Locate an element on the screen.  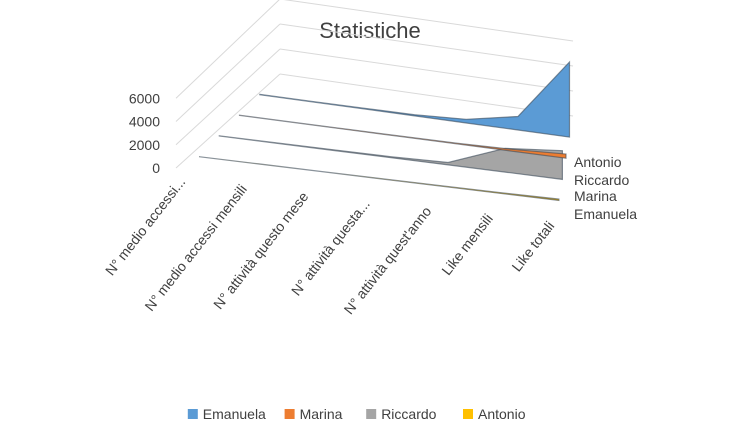
y-tick-label: 4000 is located at coordinates (144, 122).